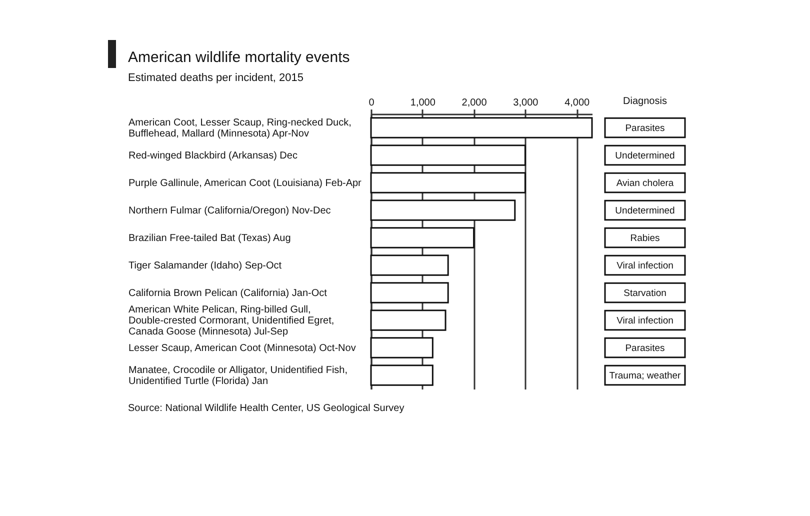 The image size is (810, 516). What do you see at coordinates (213, 156) in the screenshot?
I see `y-tick-label: Red-winged Blackbird (Arkansas) Dec` at bounding box center [213, 156].